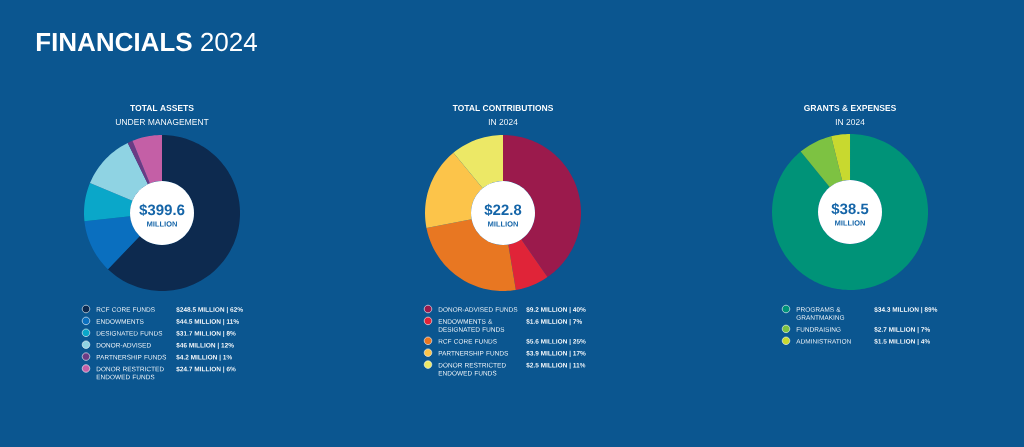  I want to click on text: $22.8, so click(503, 210).